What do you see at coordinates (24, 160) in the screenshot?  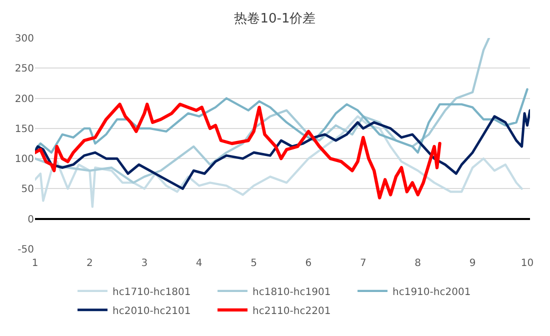 I see `y-tick-label: 100` at bounding box center [24, 160].